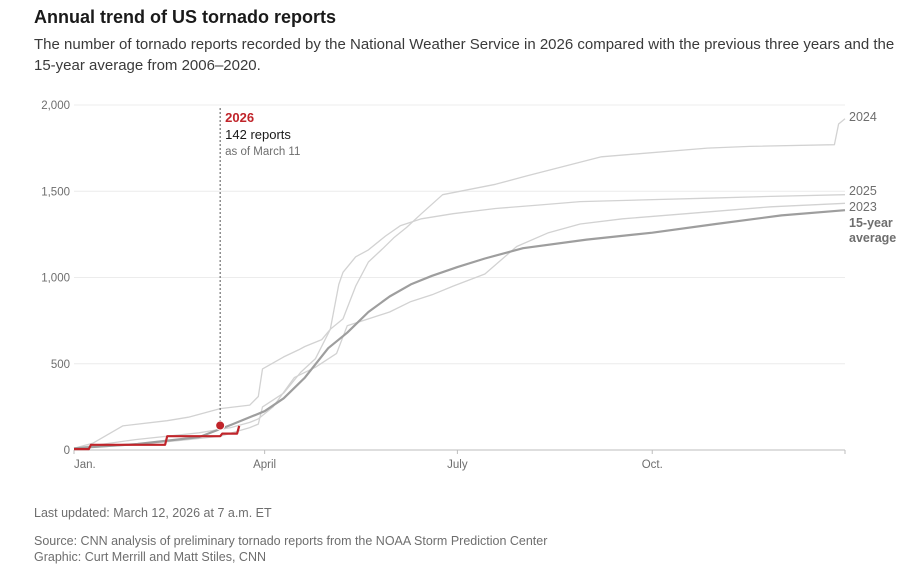  What do you see at coordinates (85, 465) in the screenshot?
I see `x-tick-label: Jan.` at bounding box center [85, 465].